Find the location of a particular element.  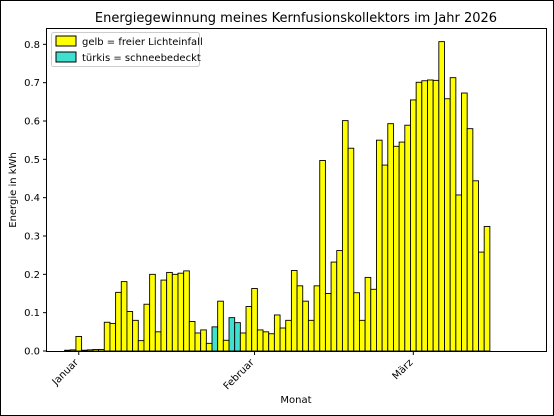

legend-label-free: gelb = freier Lichteinfall is located at coordinates (142, 42).